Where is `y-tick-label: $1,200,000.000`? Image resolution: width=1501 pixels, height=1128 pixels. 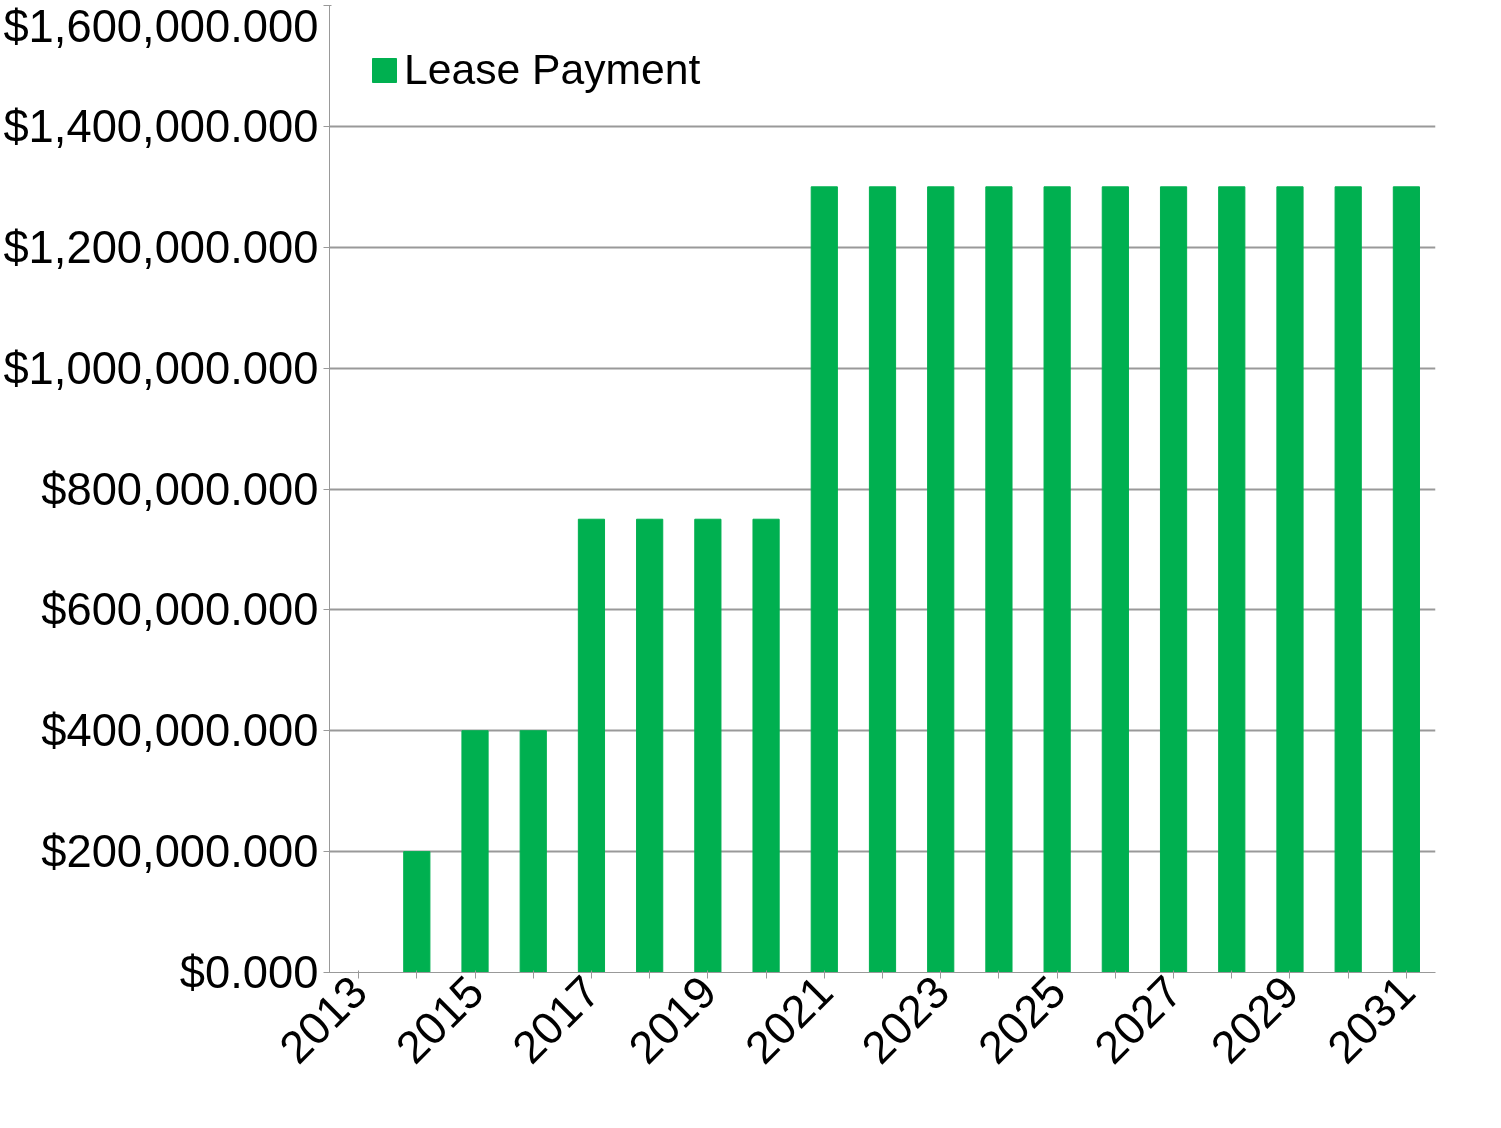 y-tick-label: $1,200,000.000 is located at coordinates (161, 247).